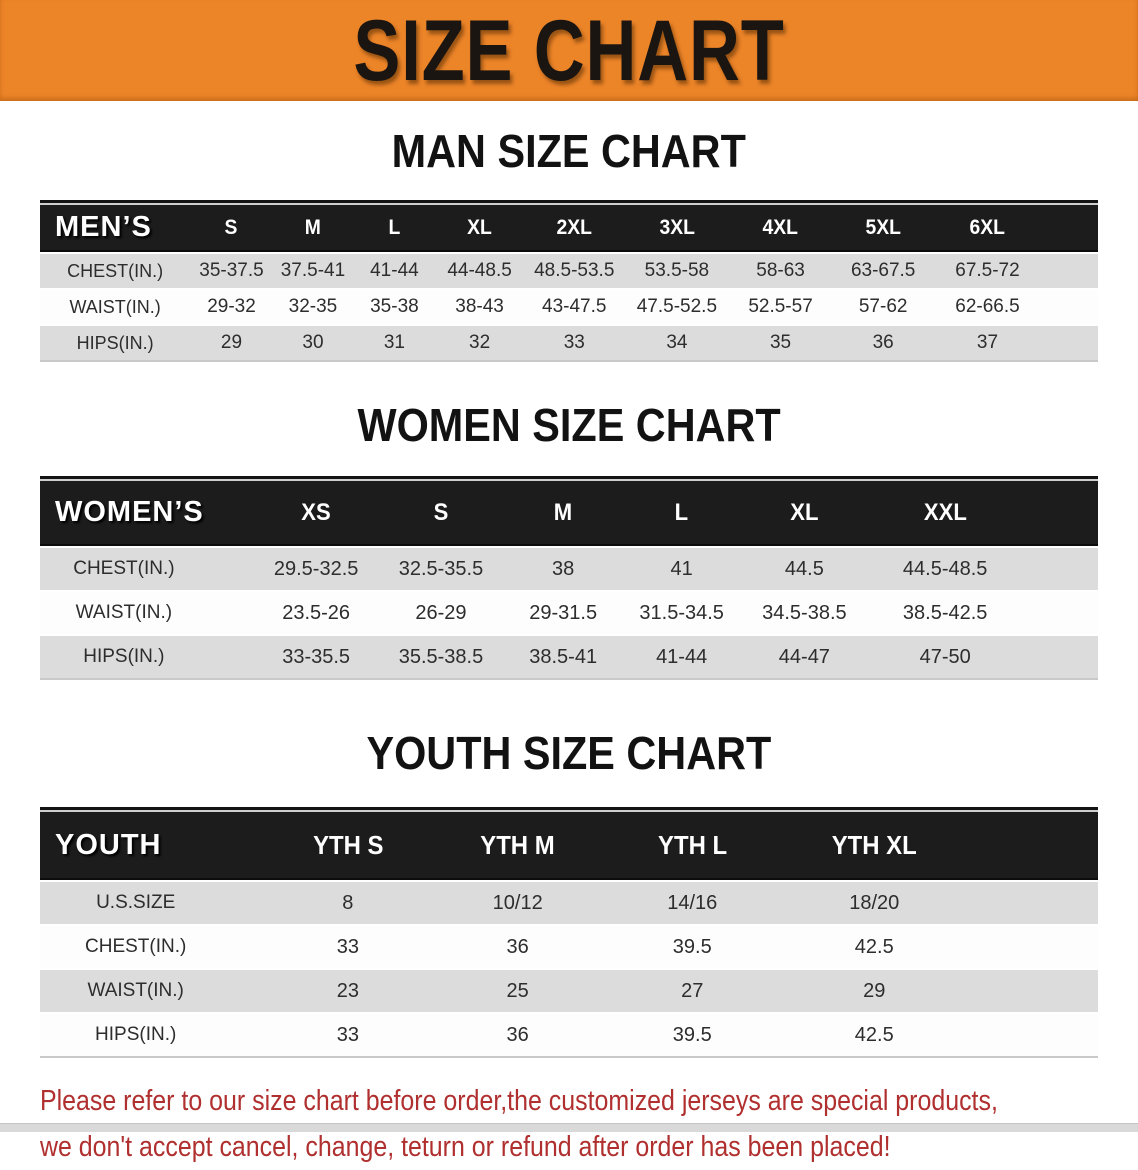  What do you see at coordinates (313, 343) in the screenshot?
I see `value-cell: 30` at bounding box center [313, 343].